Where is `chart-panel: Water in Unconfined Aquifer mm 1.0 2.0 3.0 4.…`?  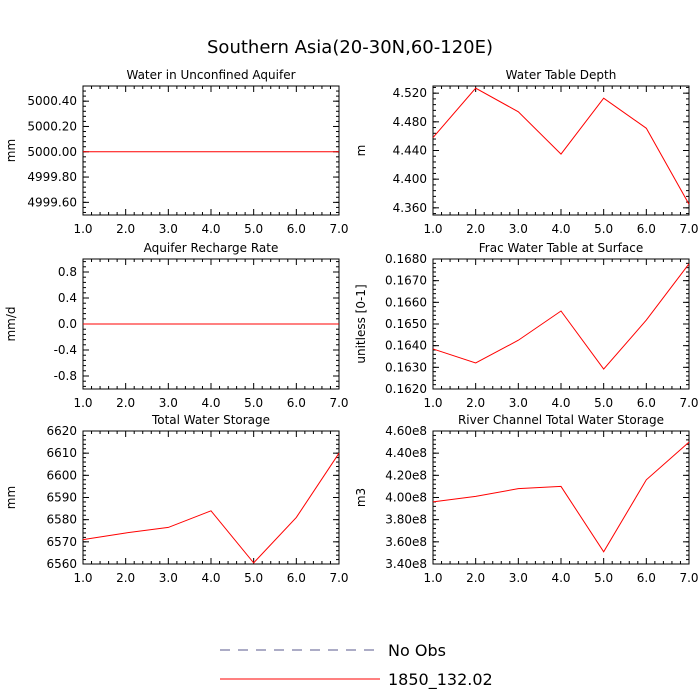
chart-panel: Water in Unconfined Aquifer mm 1.0 2.0 3.0 4.… is located at coordinates (176, 152).